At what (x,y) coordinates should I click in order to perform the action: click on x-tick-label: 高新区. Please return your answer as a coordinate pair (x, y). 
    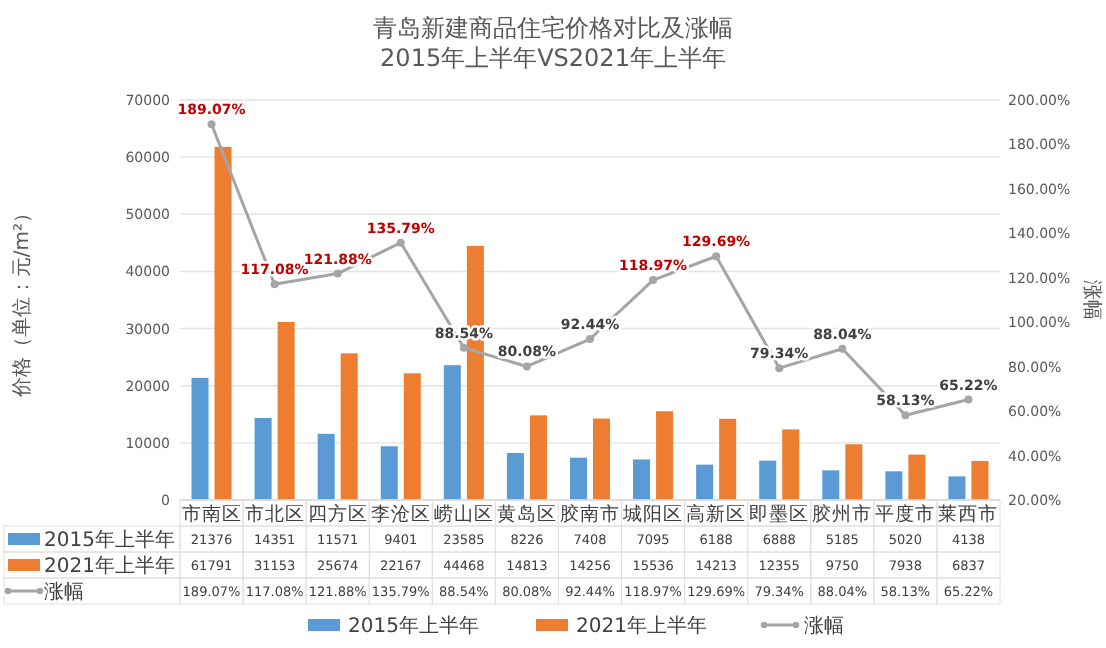
    Looking at the image, I should click on (716, 514).